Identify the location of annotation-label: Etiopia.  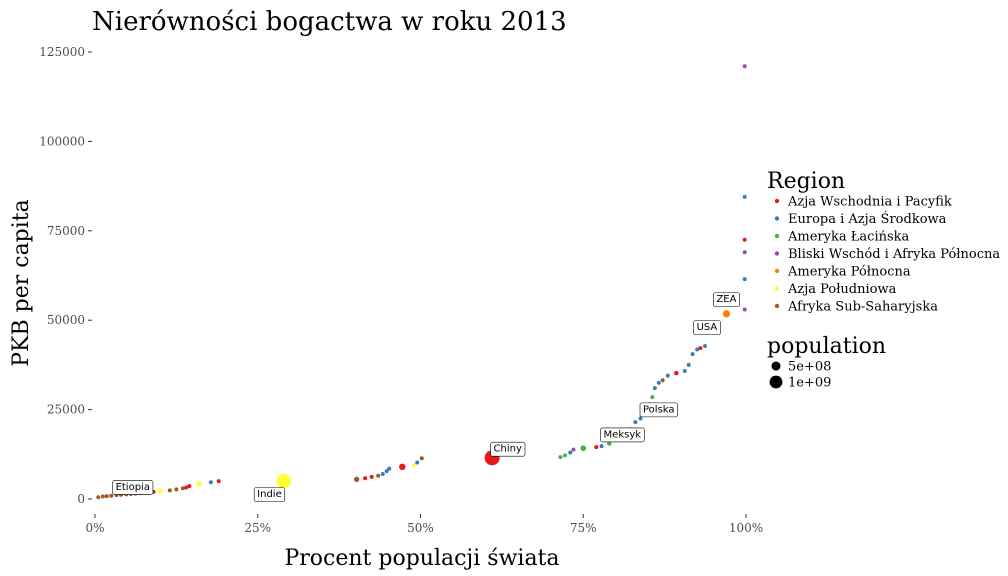
(133, 487).